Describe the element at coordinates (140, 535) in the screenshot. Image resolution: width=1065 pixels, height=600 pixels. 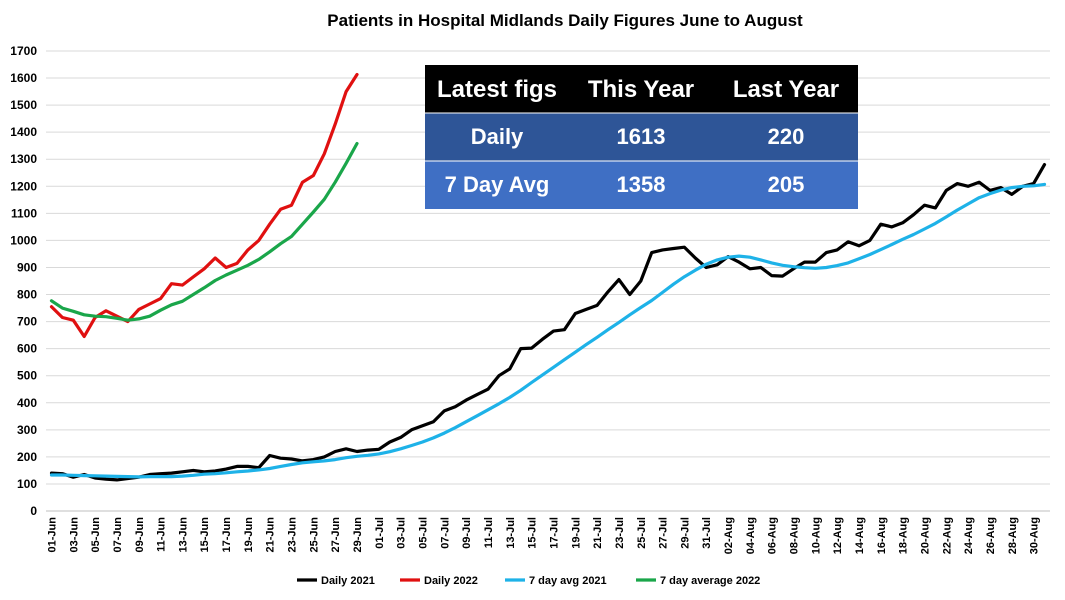
I see `x-tick-label: 09-Jun` at that location.